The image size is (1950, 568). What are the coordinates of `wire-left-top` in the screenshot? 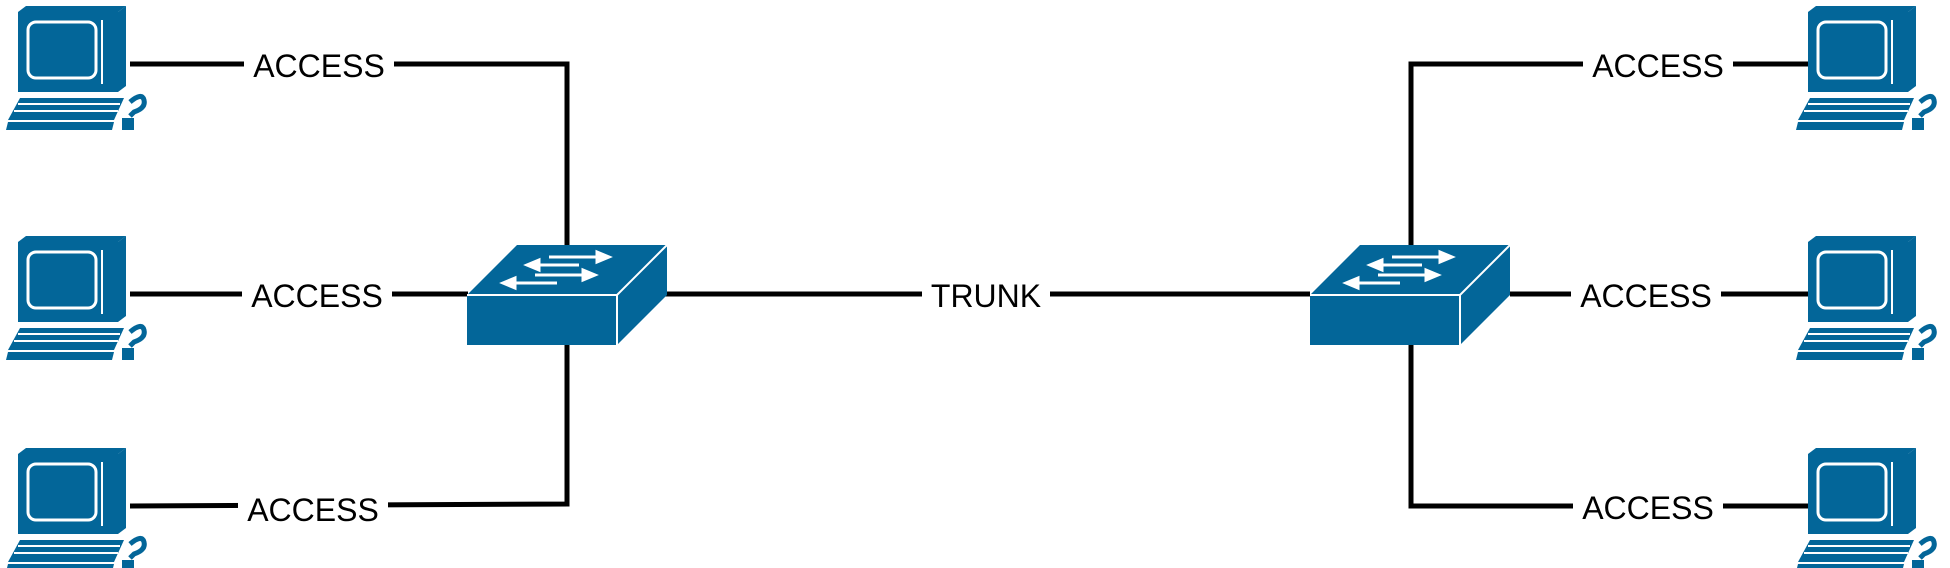 It's located at (350, 153).